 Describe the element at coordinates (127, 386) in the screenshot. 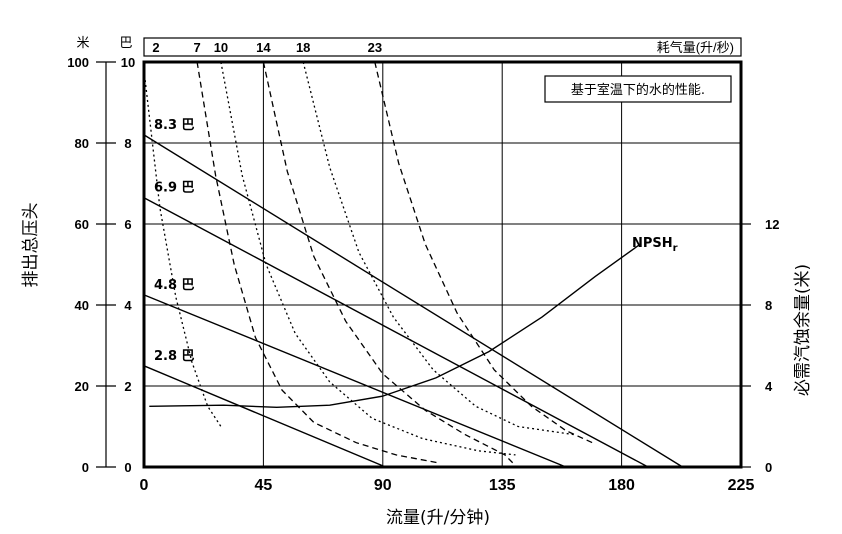

I see `y-tick-label-bar: 2` at that location.